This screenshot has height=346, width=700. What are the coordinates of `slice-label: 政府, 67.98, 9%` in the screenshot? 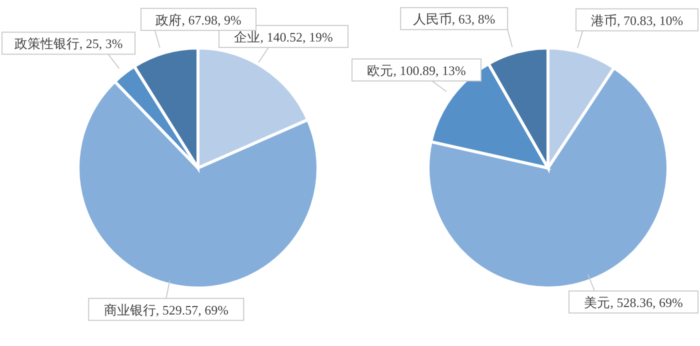 It's located at (199, 20).